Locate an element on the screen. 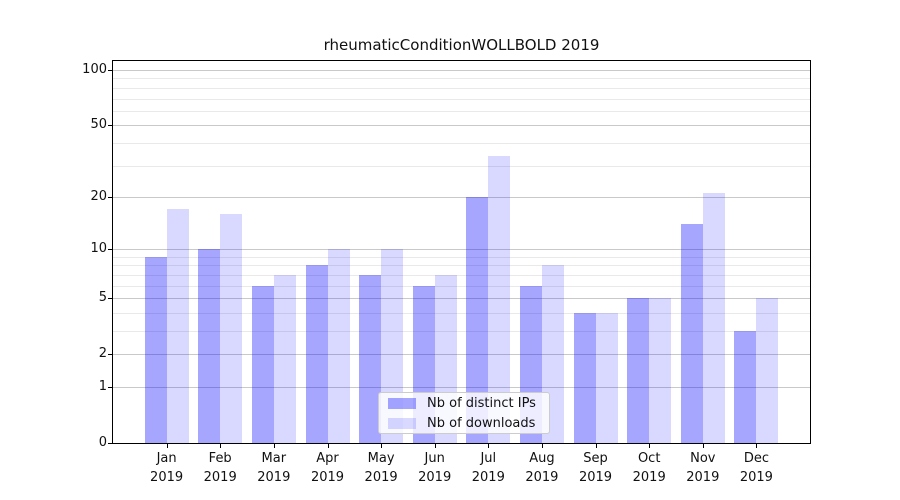 The width and height of the screenshot is (900, 500). bar-distinct-ips-apr is located at coordinates (316, 354).